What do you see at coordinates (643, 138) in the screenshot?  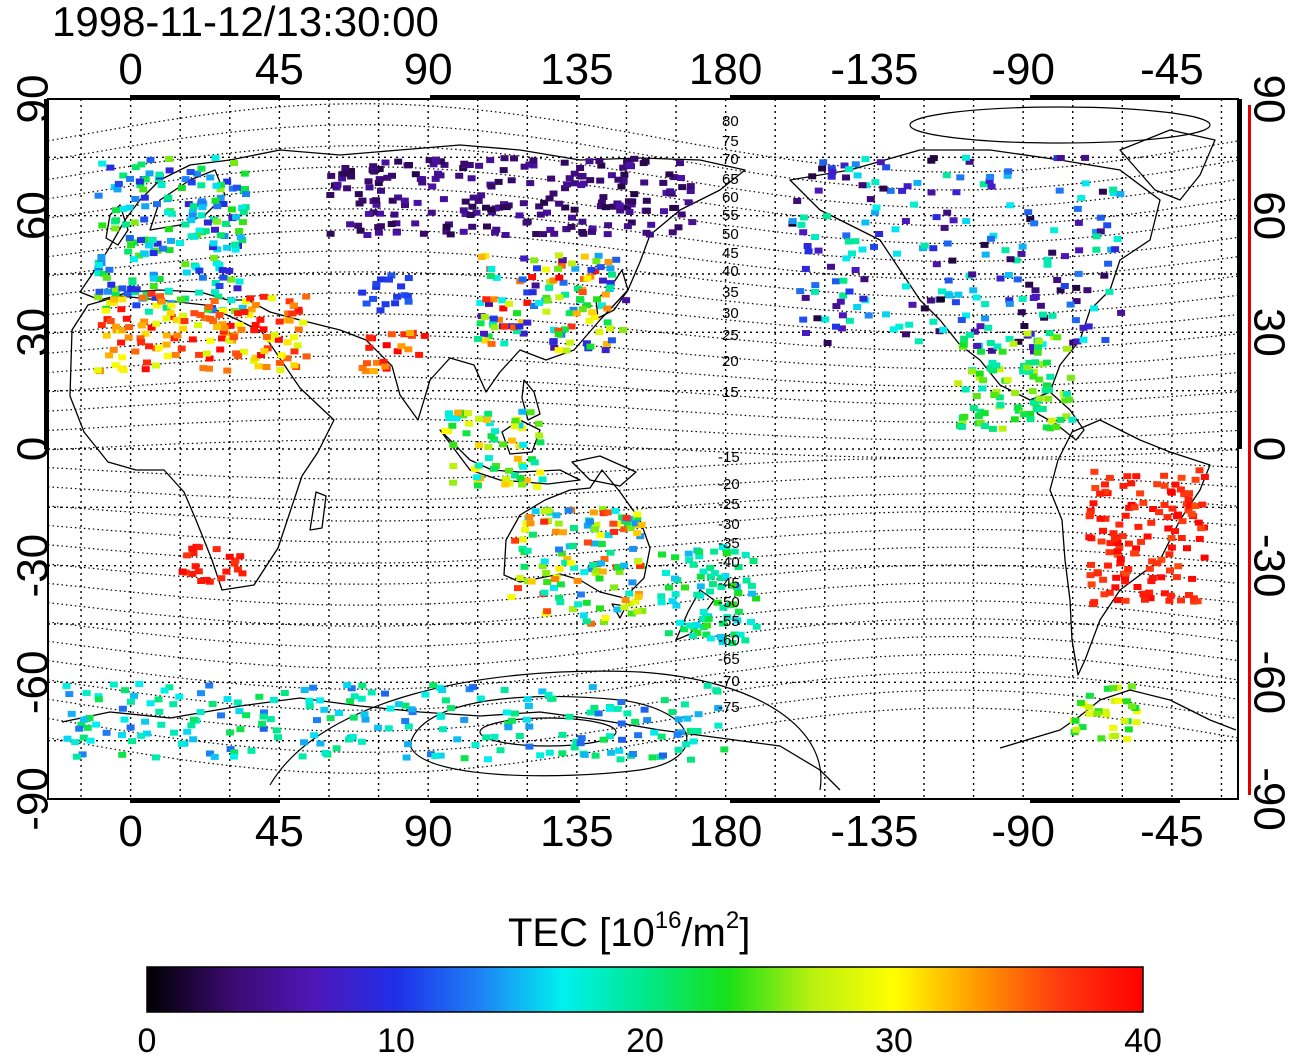 I see `contour-line` at bounding box center [643, 138].